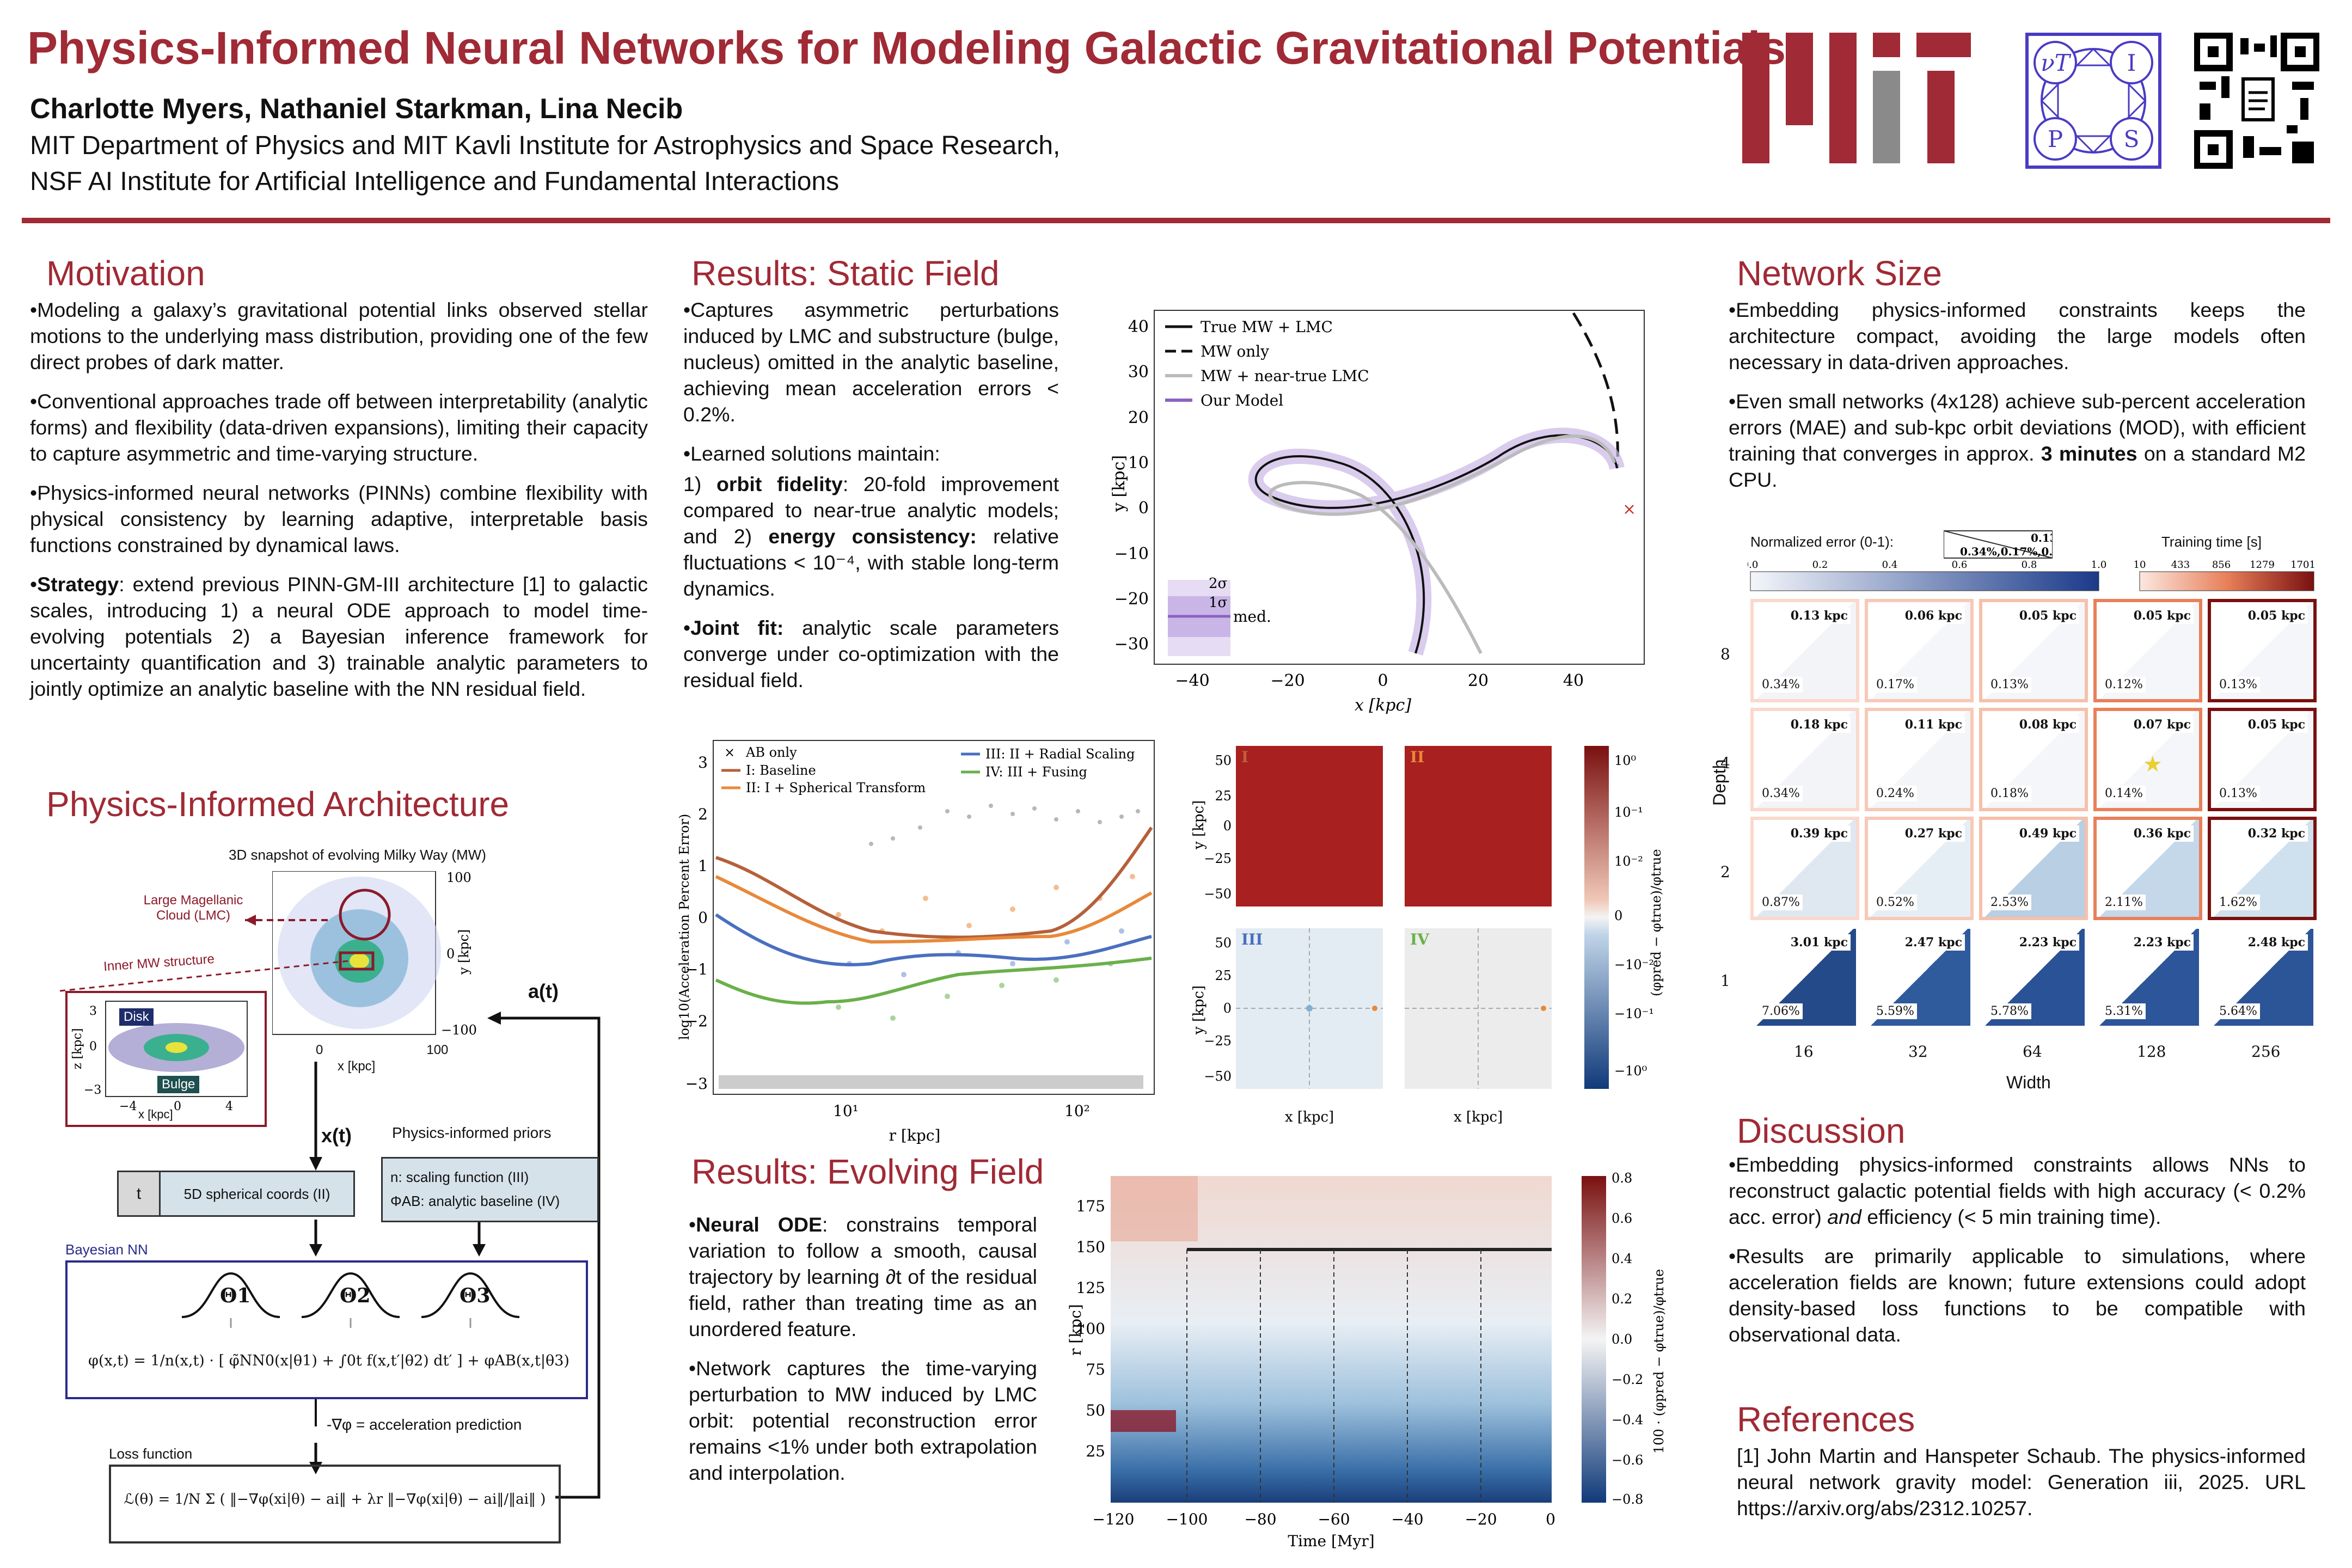  I want to click on mae-value: 0.14%, so click(2124, 793).